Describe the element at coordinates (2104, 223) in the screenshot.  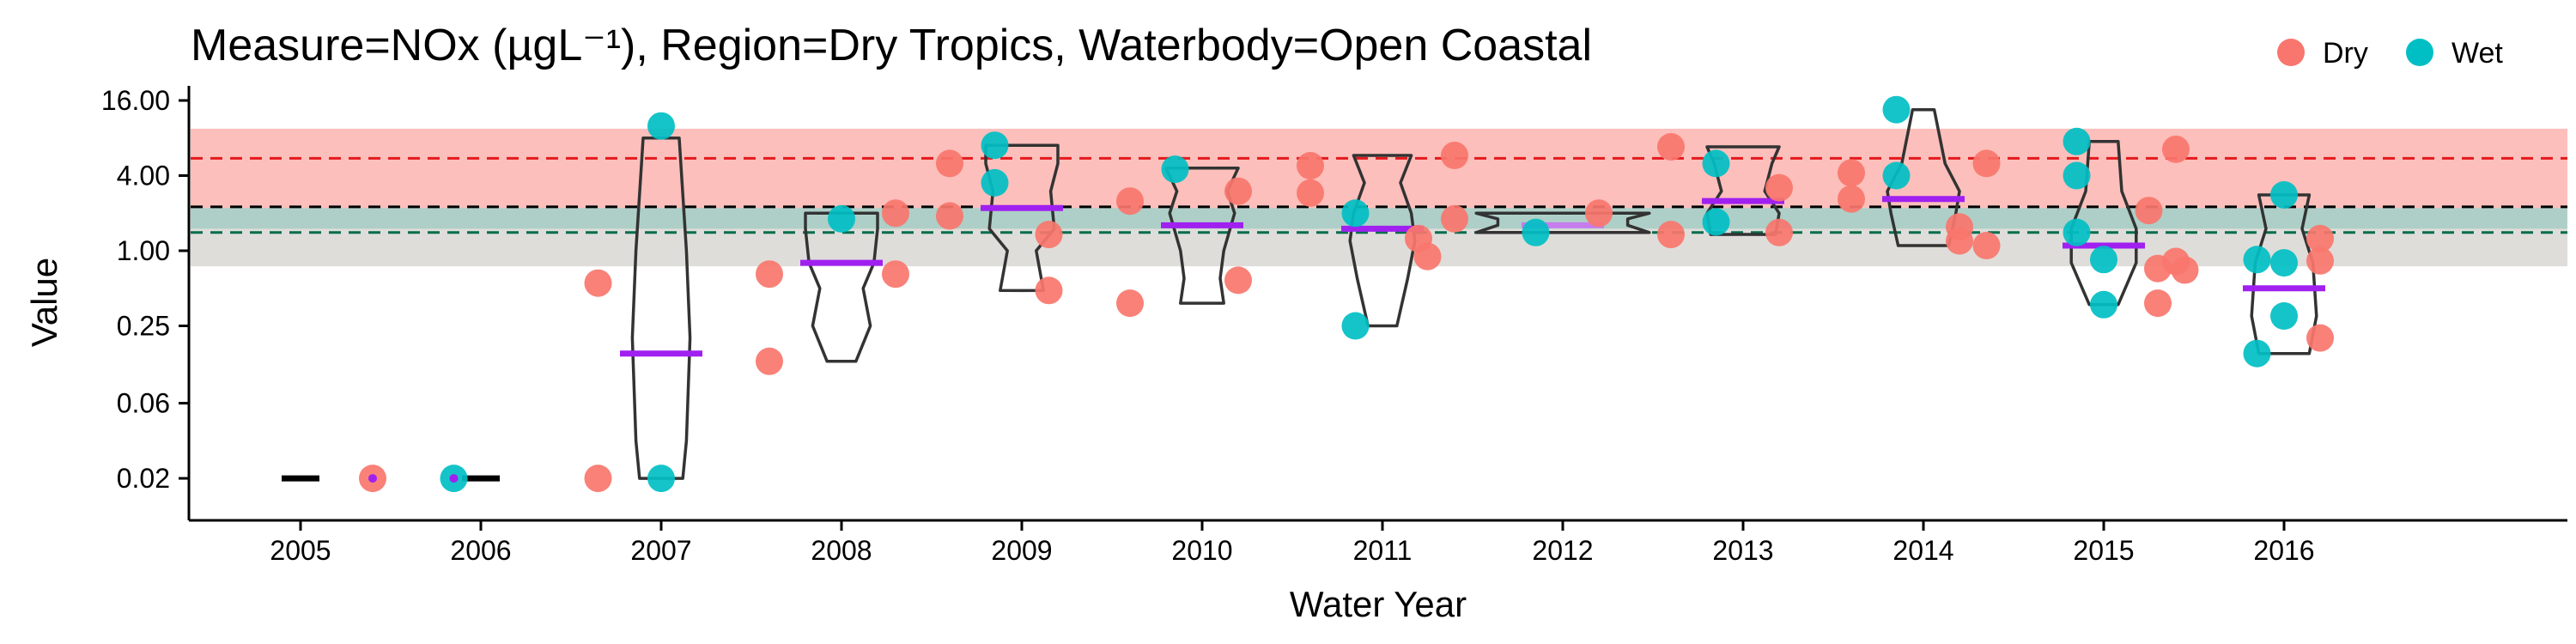
I see `violin-2015` at that location.